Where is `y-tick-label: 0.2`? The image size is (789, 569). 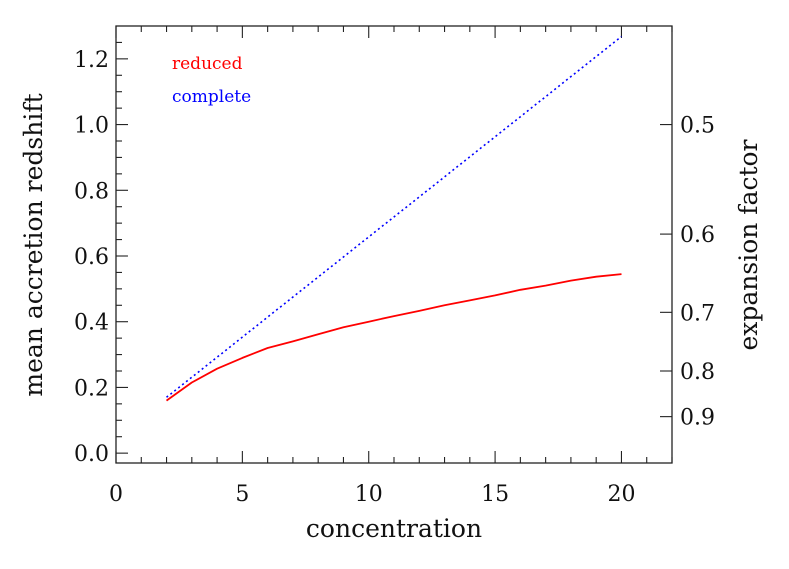 y-tick-label: 0.2 is located at coordinates (91, 388).